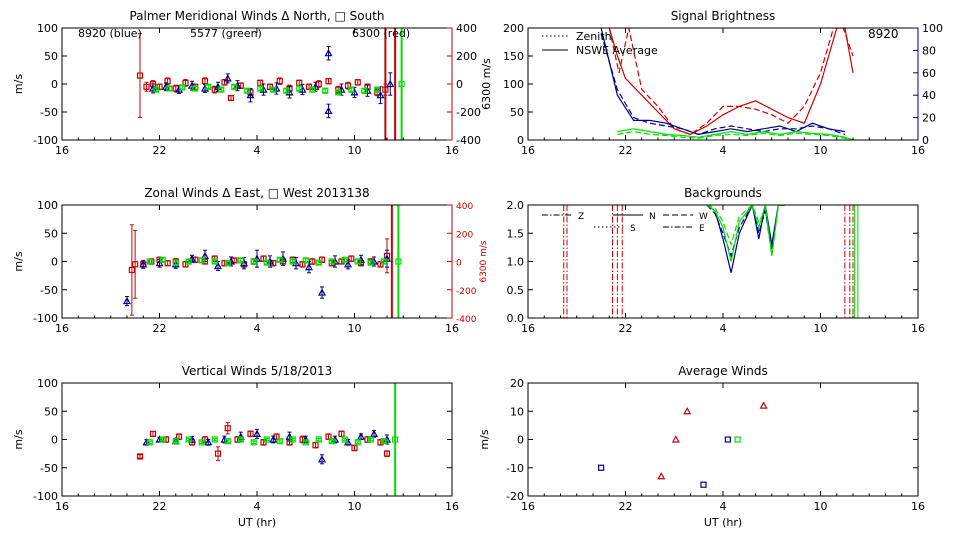 This screenshot has width=960, height=540. Describe the element at coordinates (468, 140) in the screenshot. I see `y2-tick-label: -400` at that location.